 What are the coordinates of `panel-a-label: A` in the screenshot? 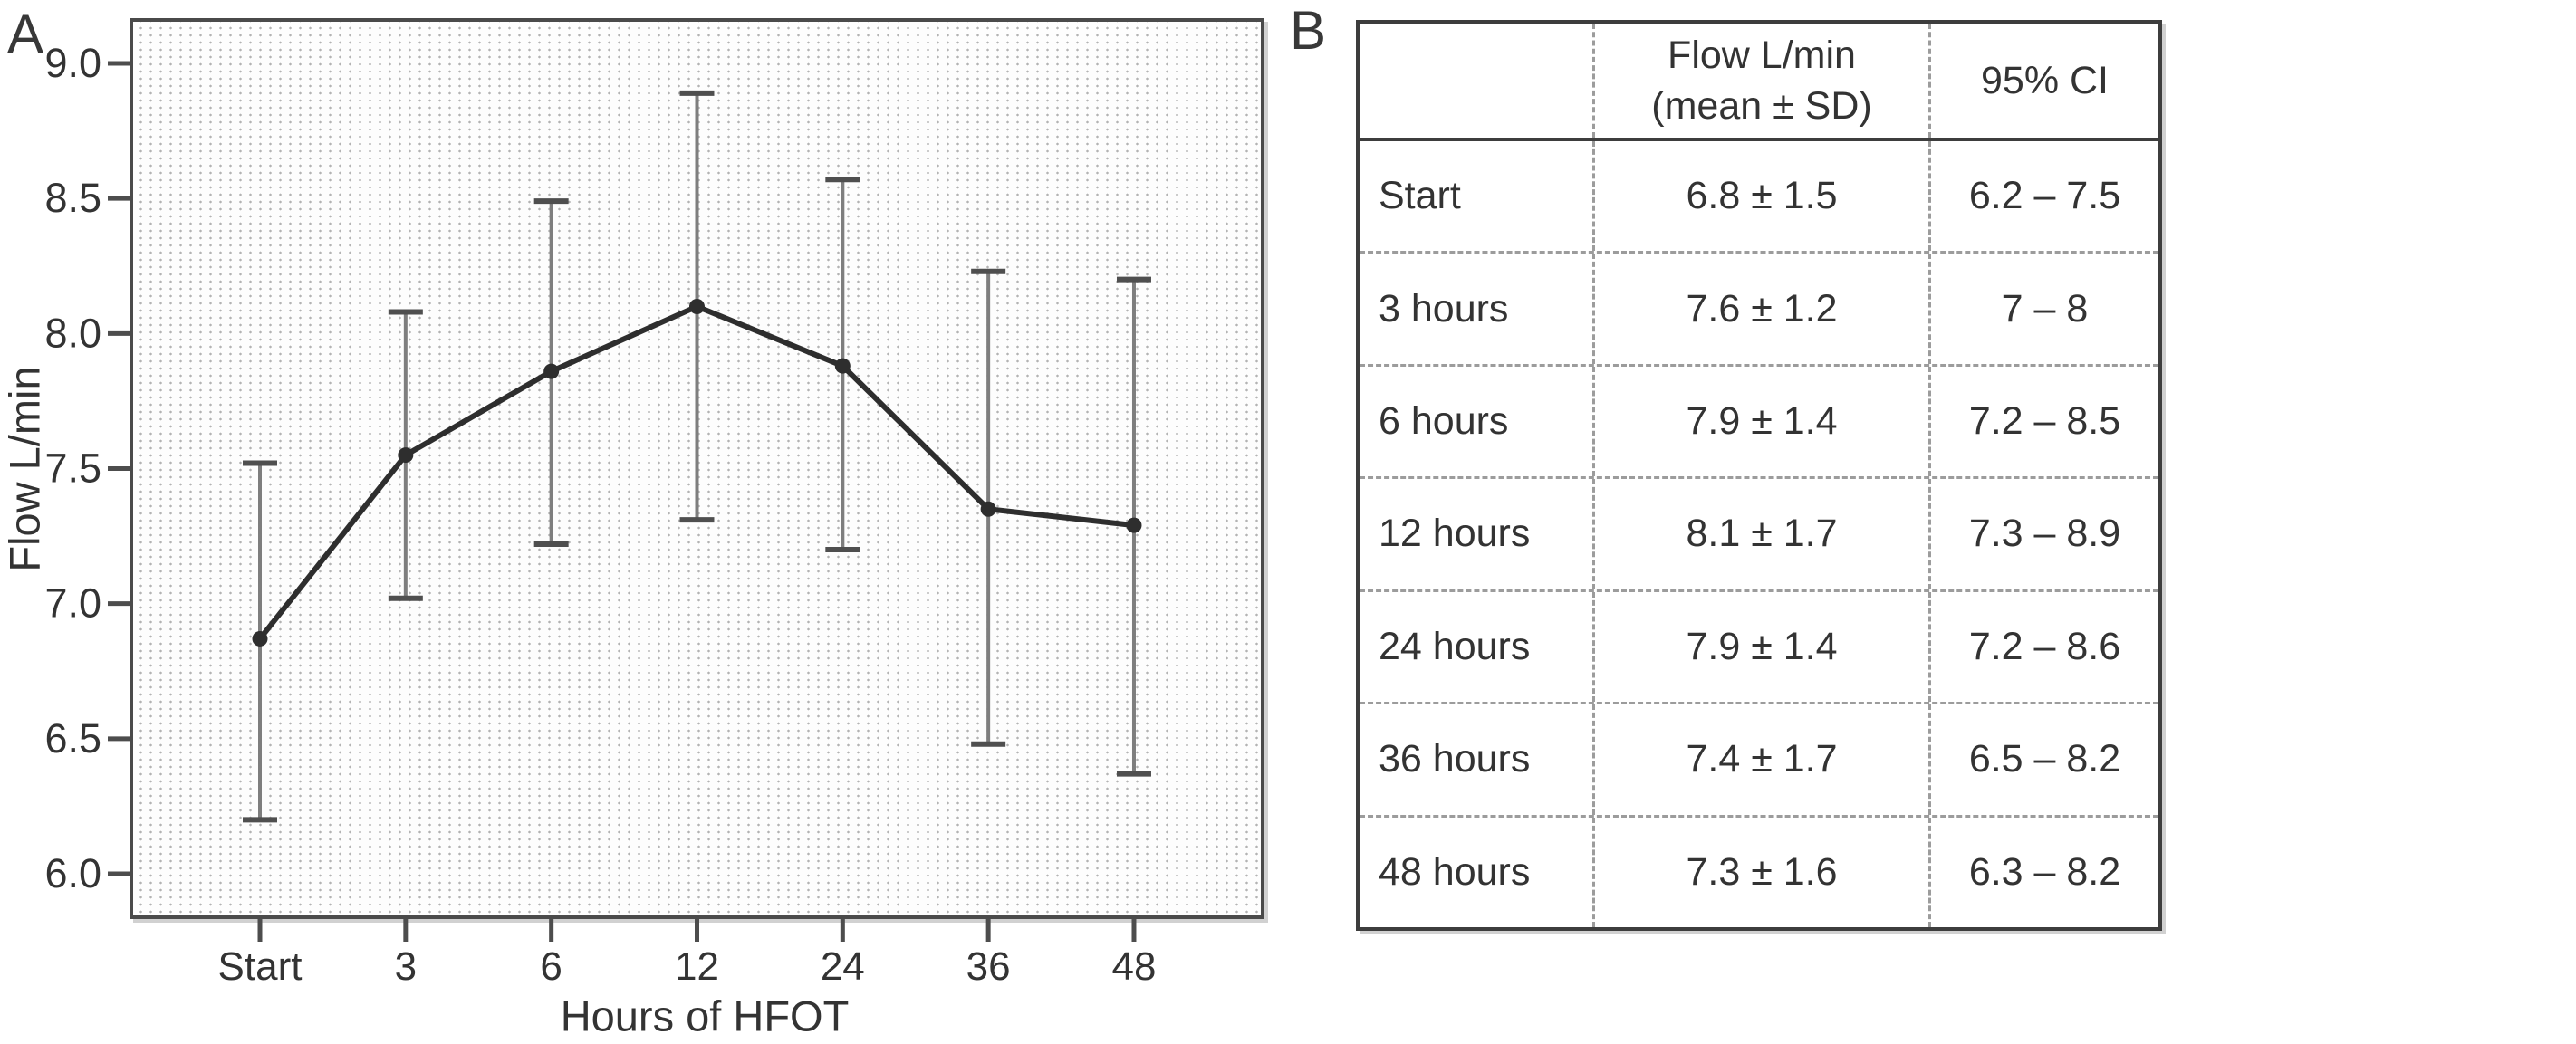 It's located at (25, 34).